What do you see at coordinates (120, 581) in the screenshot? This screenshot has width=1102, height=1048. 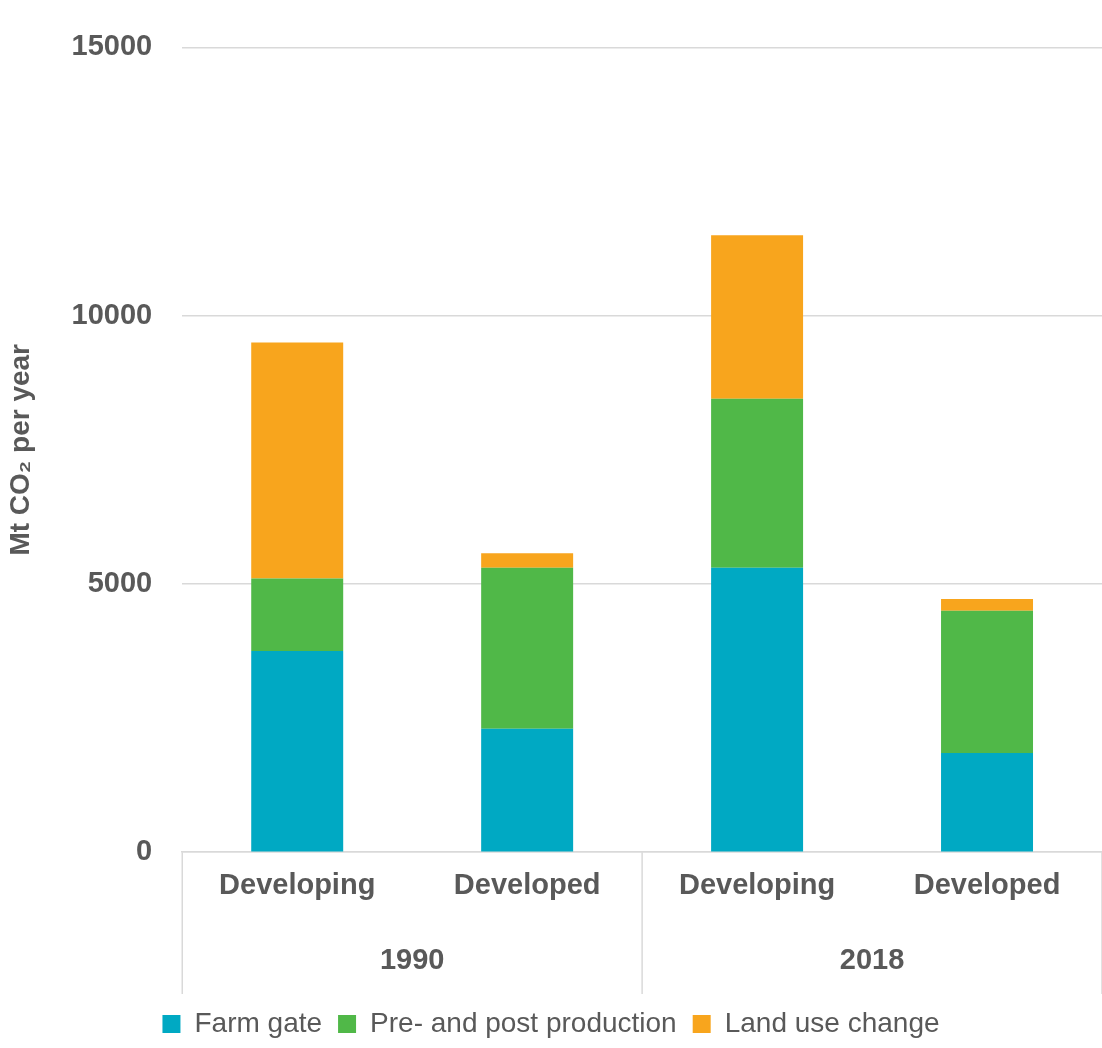 I see `y-tick-label: 5000` at bounding box center [120, 581].